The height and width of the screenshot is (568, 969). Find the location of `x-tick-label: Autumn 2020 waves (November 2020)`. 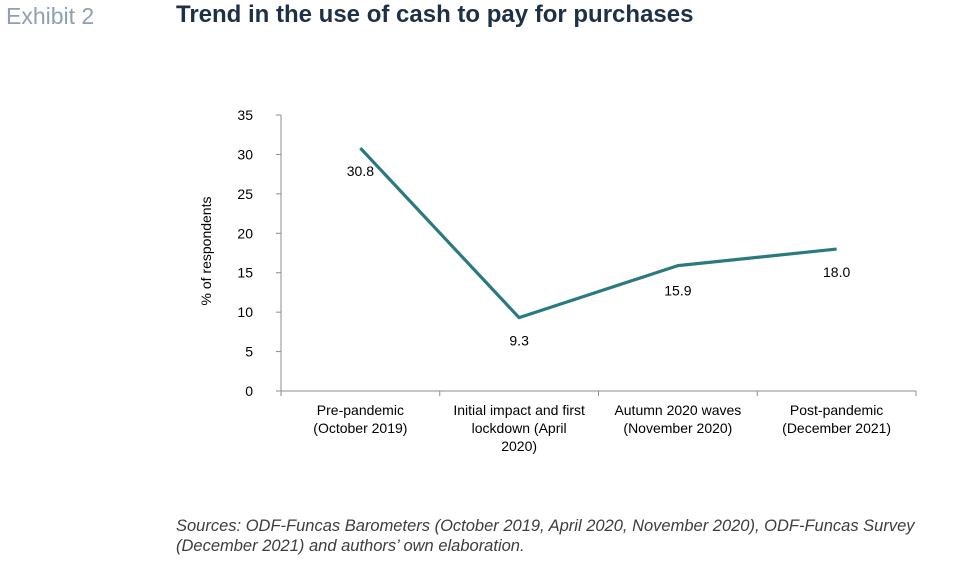

x-tick-label: Autumn 2020 waves (November 2020) is located at coordinates (677, 419).